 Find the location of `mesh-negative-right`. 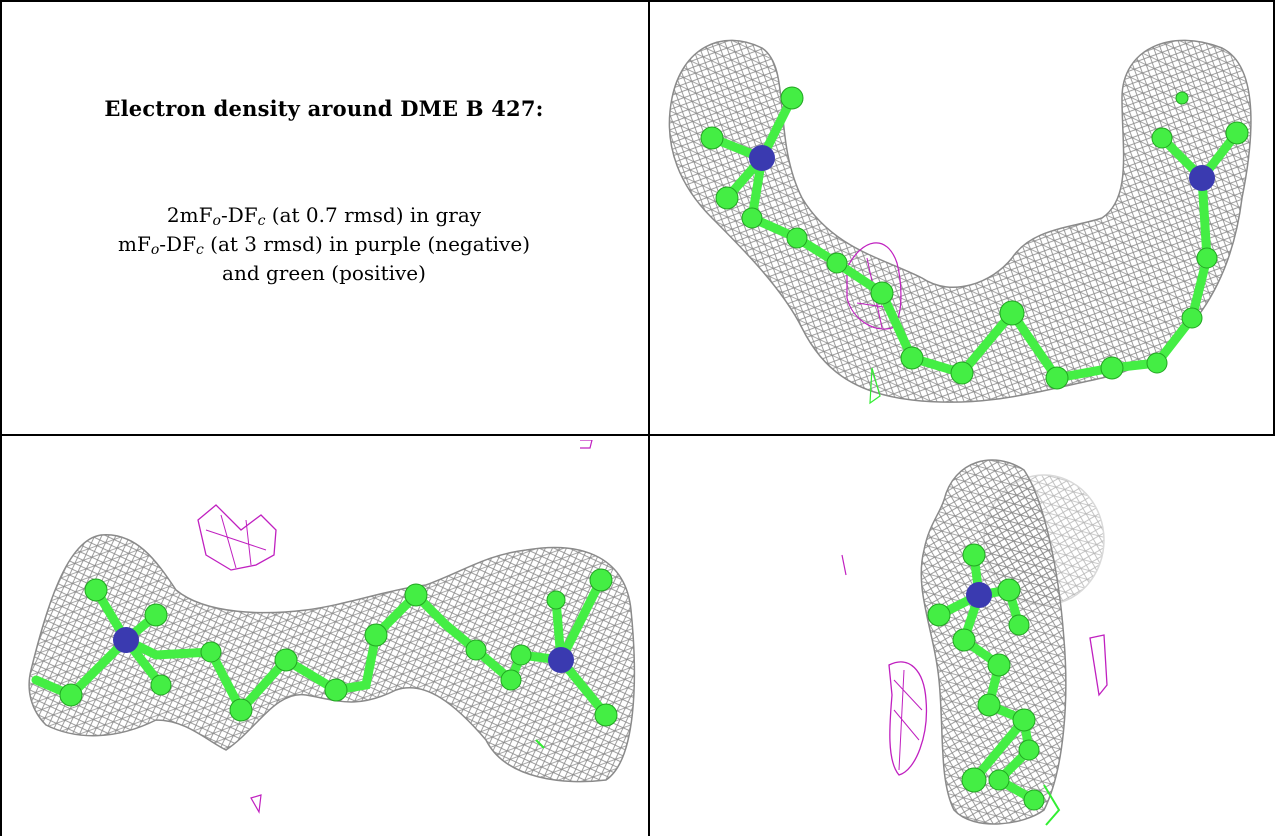

mesh-negative-right is located at coordinates (1098, 665).